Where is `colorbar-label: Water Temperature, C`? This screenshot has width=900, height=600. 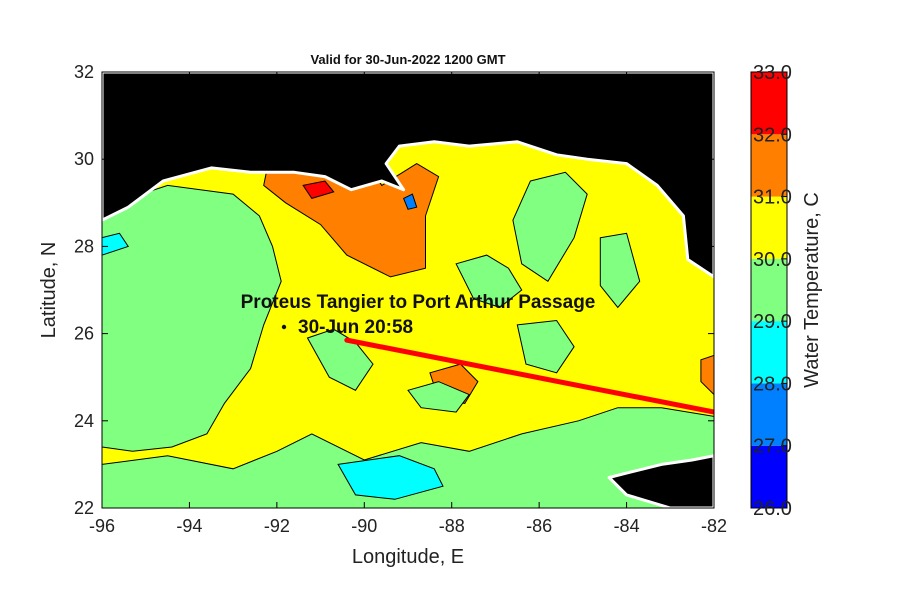 colorbar-label: Water Temperature, C is located at coordinates (812, 290).